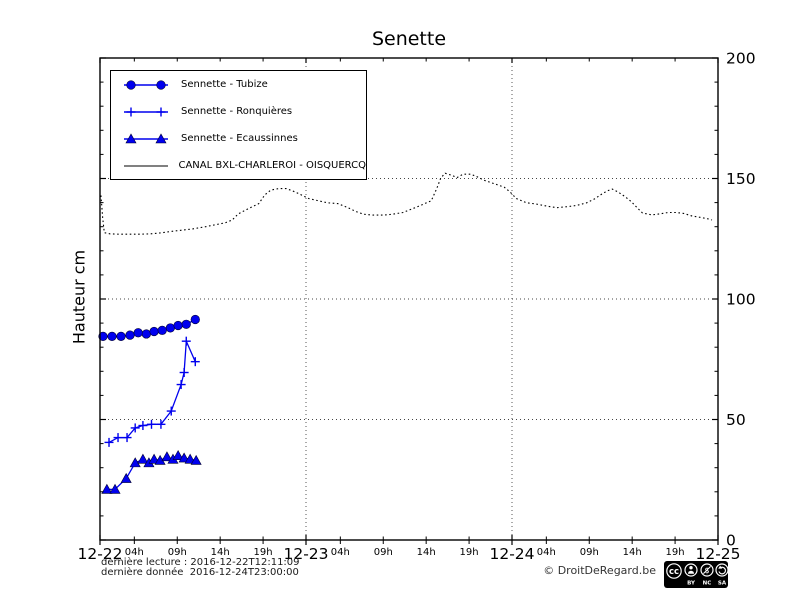 The height and width of the screenshot is (600, 800). What do you see at coordinates (146, 137) in the screenshot?
I see `legend-triangle-marker-icon` at bounding box center [146, 137].